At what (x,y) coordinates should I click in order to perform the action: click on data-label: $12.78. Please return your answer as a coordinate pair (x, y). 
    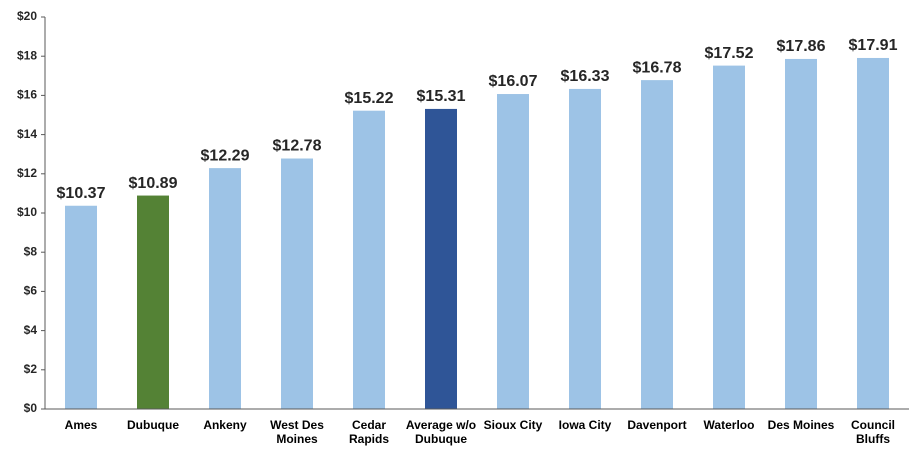
    Looking at the image, I should click on (297, 146).